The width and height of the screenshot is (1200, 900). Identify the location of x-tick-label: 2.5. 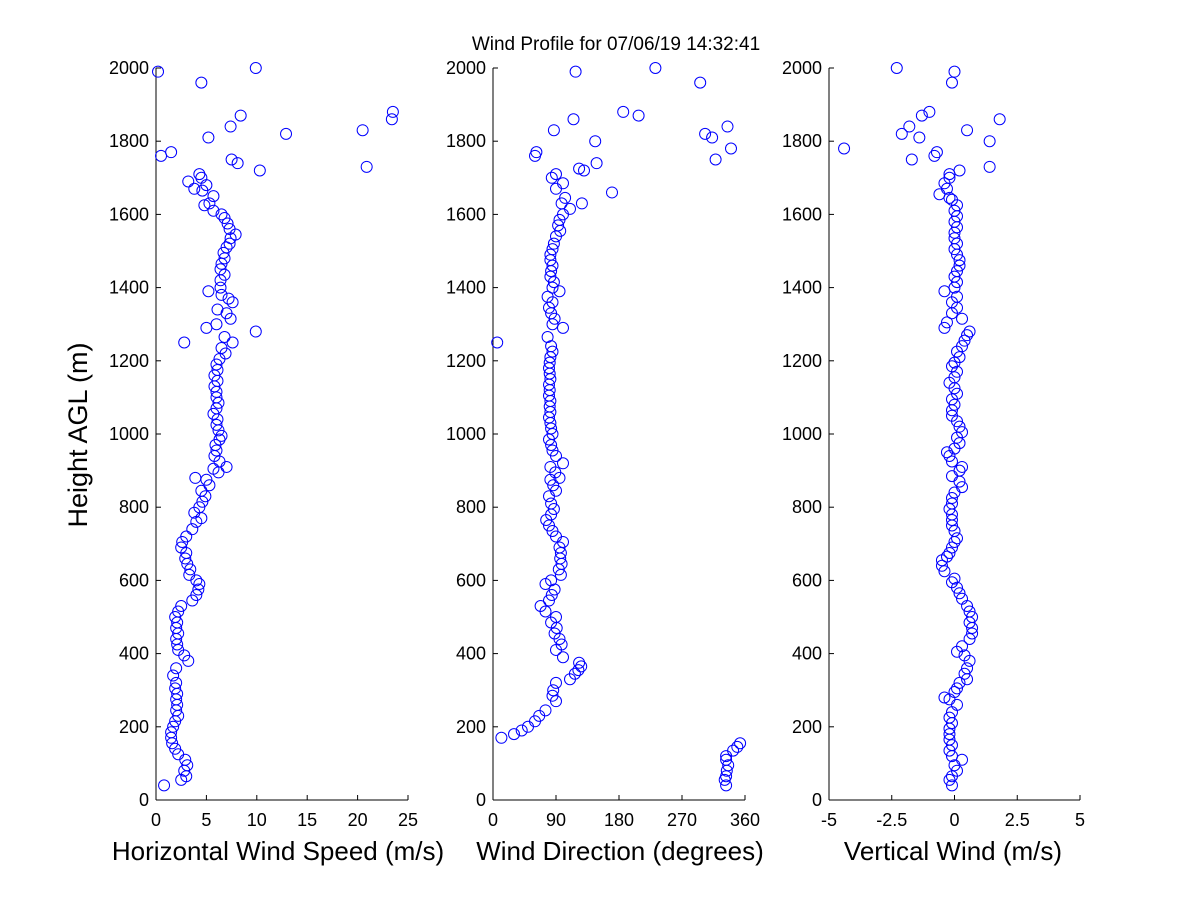
(1017, 820).